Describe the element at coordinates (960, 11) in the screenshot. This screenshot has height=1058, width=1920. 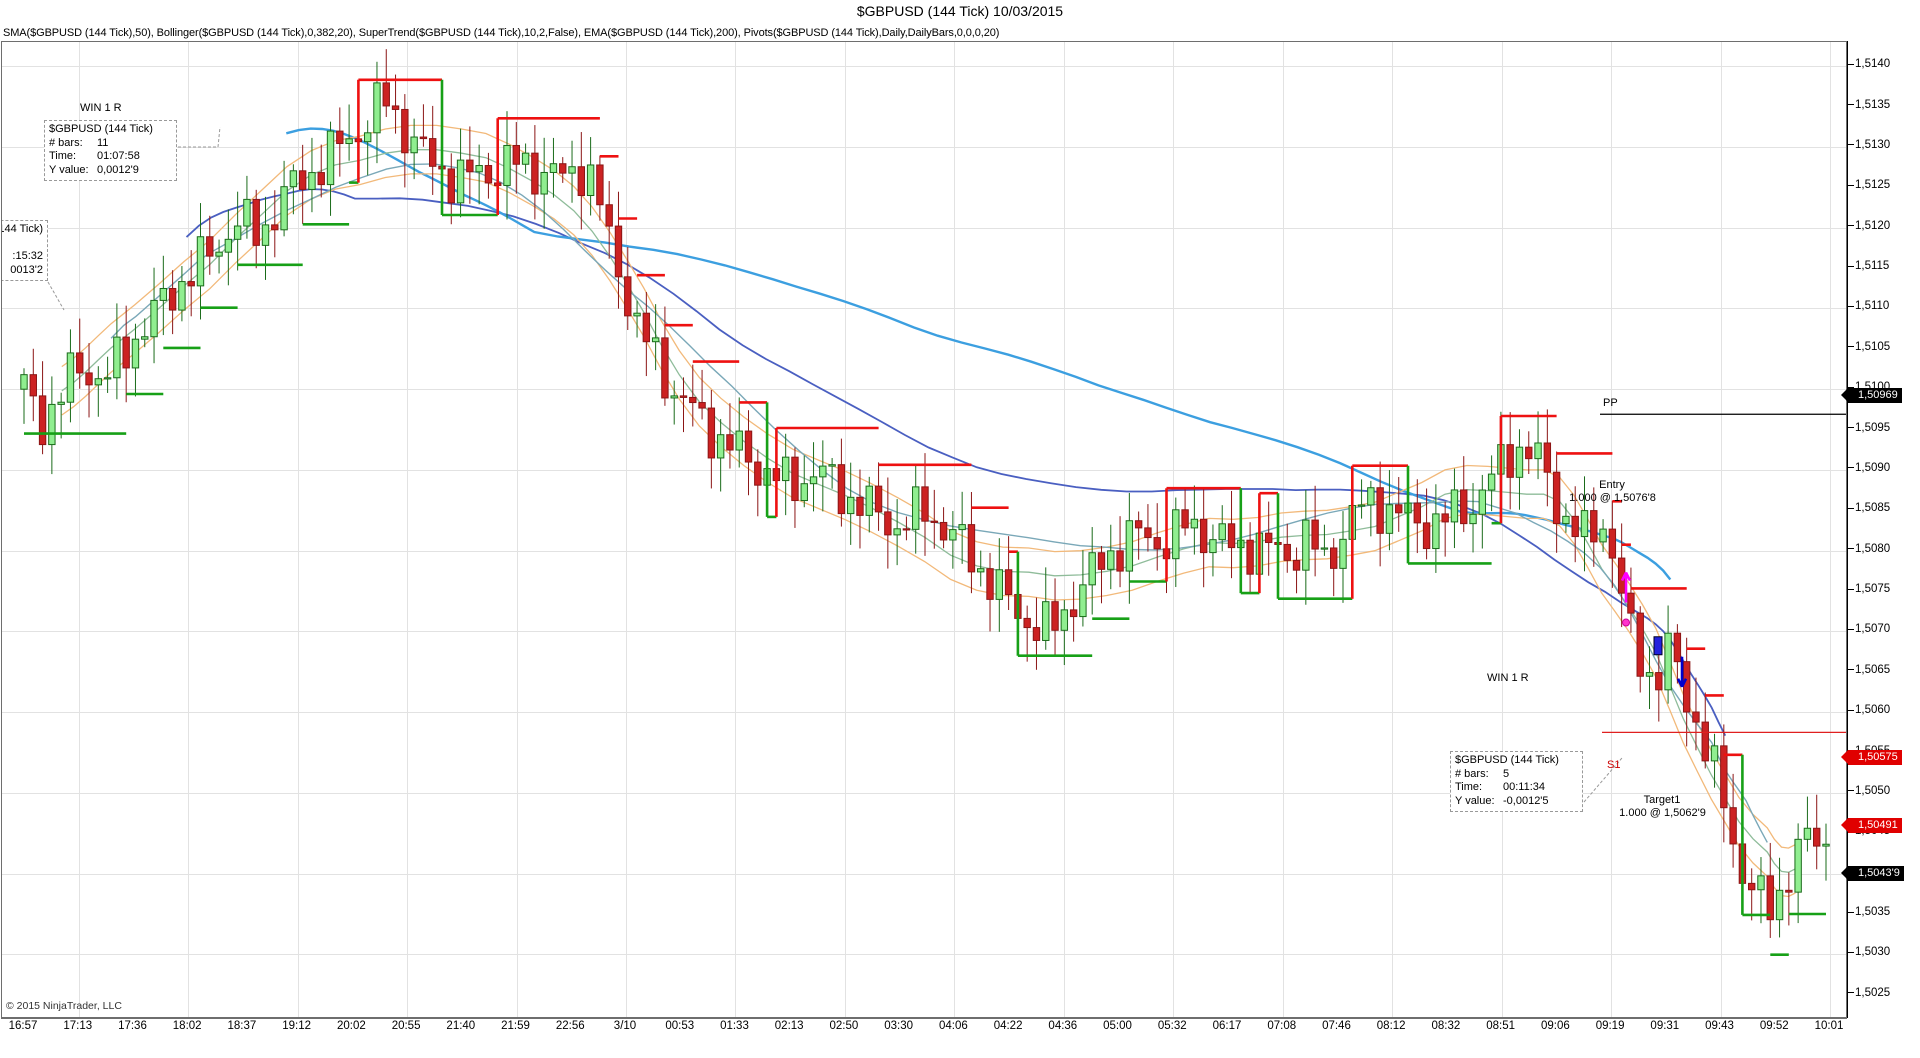
I see `page-title: $GBPUSD (144 Tick) 10/03/2015` at that location.